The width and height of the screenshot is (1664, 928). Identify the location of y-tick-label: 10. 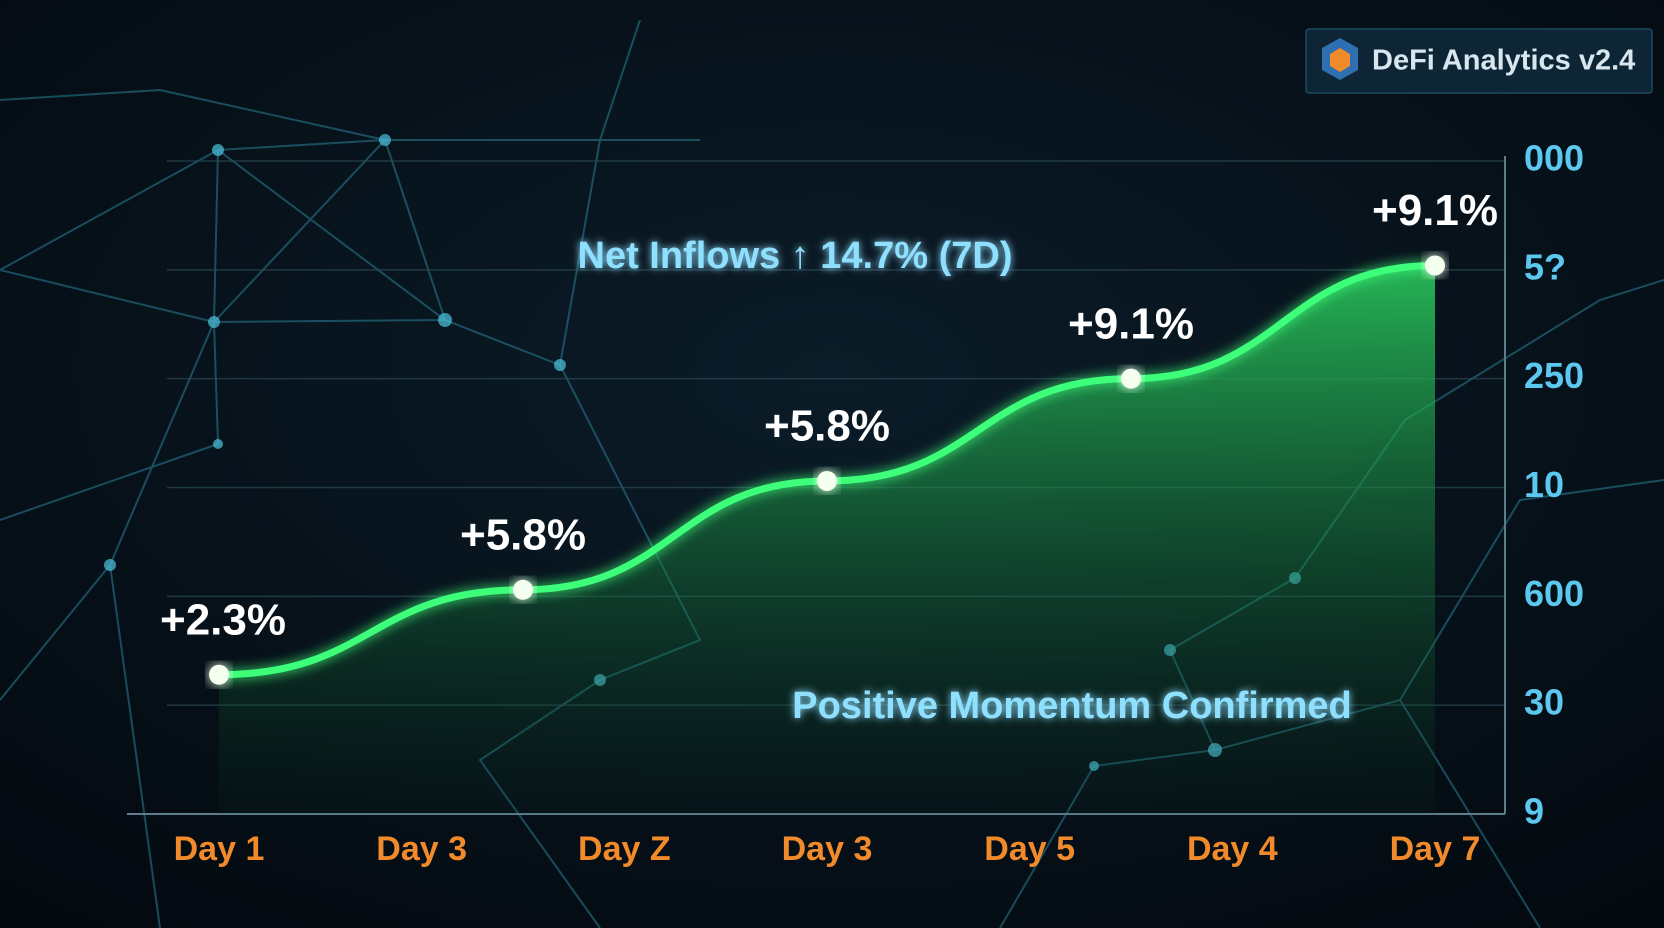
(1544, 484).